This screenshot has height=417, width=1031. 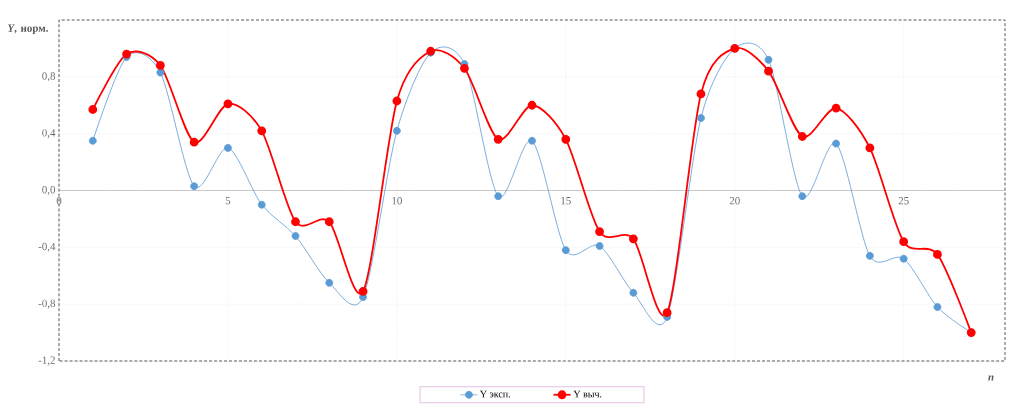 What do you see at coordinates (47, 304) in the screenshot?
I see `y-tick-label: -0,8` at bounding box center [47, 304].